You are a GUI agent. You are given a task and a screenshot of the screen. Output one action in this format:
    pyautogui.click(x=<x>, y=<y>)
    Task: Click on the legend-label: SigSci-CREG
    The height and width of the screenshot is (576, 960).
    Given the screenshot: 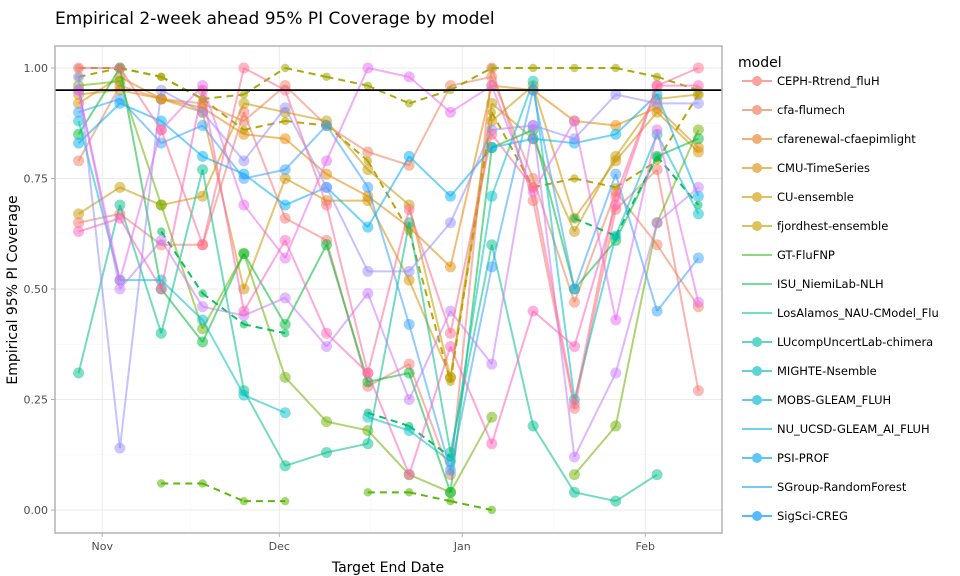 What is the action you would take?
    pyautogui.click(x=812, y=516)
    